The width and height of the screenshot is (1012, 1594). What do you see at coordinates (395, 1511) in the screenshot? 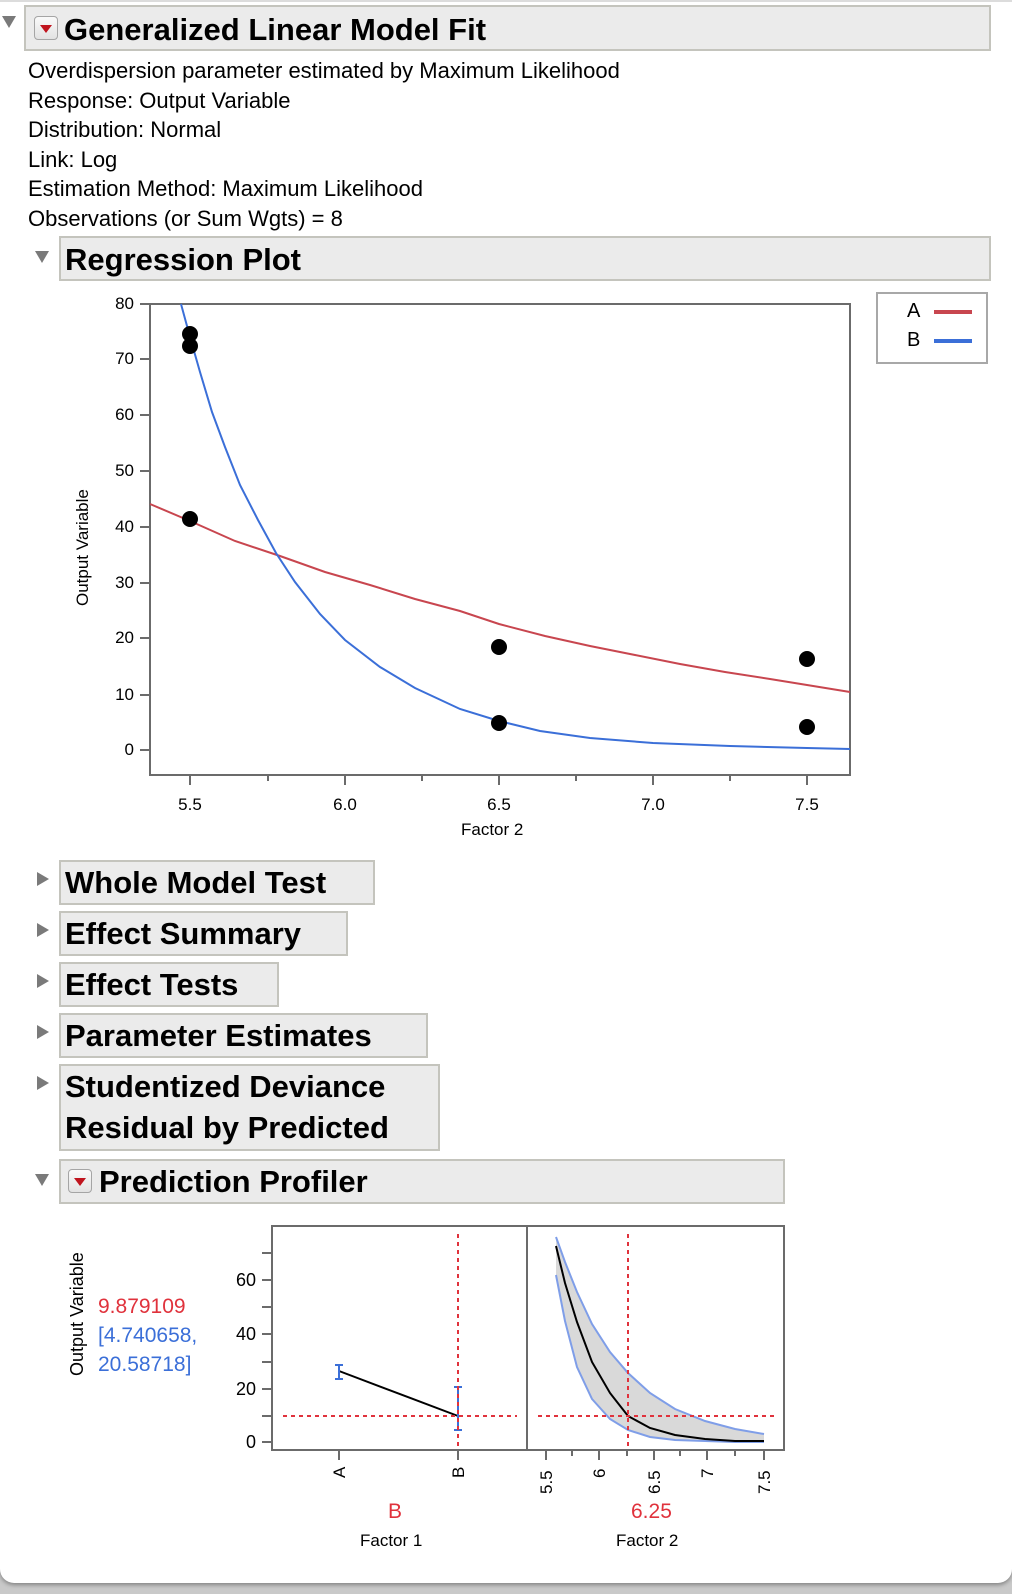
I see `factor1-current-value: B` at bounding box center [395, 1511].